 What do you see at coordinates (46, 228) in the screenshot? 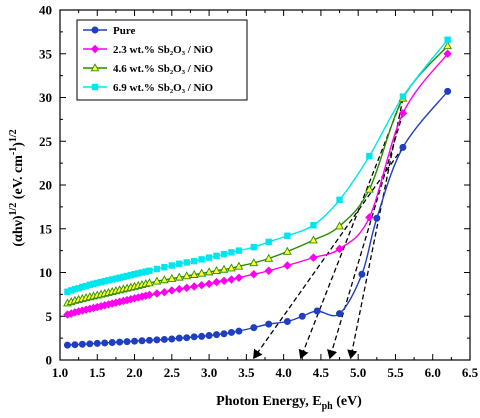
I see `y-tick-label: 15` at bounding box center [46, 228].